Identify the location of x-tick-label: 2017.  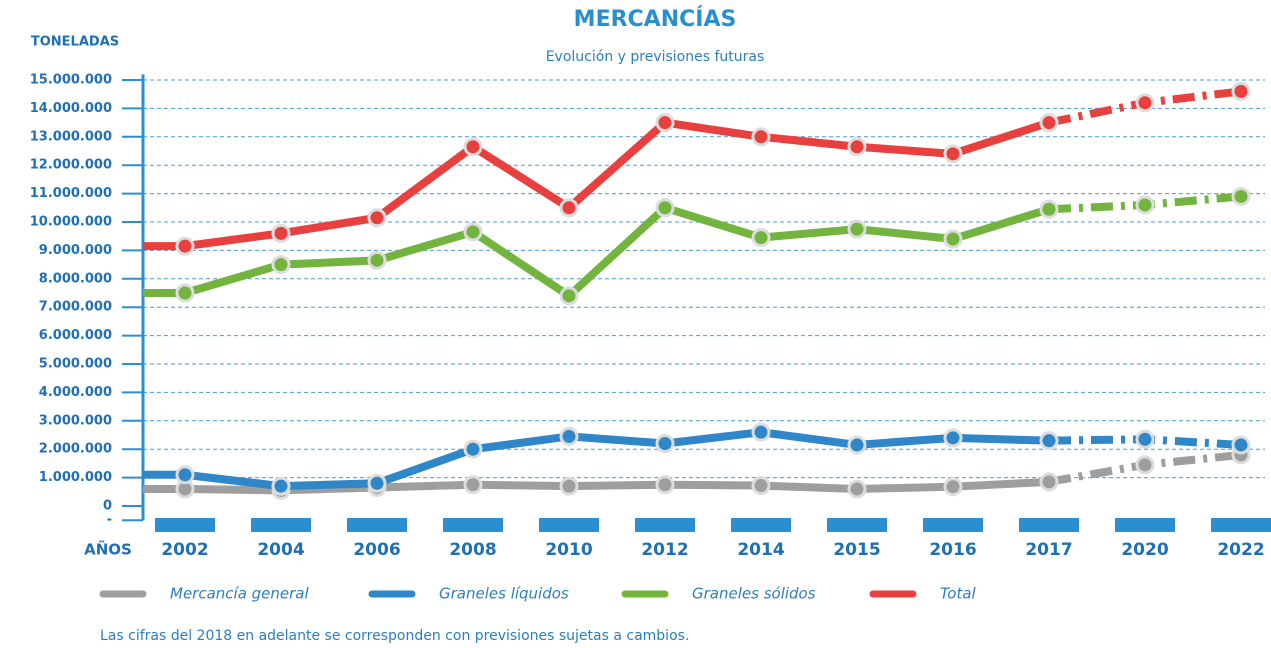
(1048, 550).